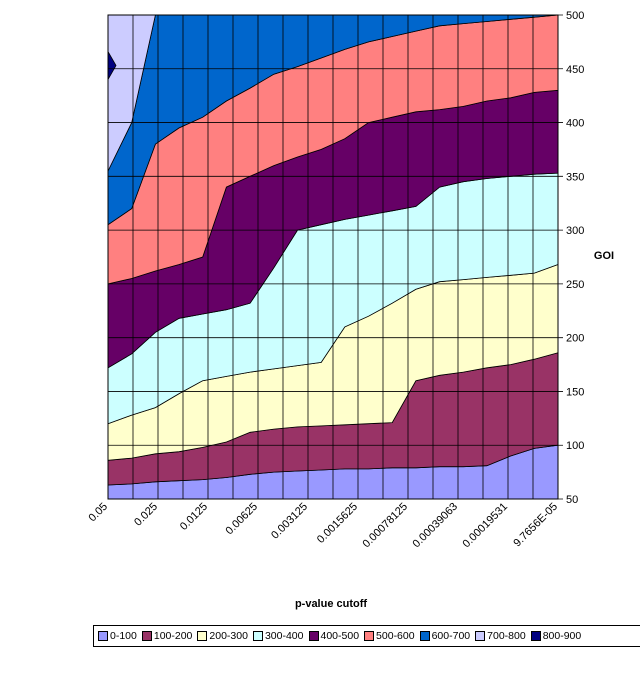  Describe the element at coordinates (604, 256) in the screenshot. I see `y-axis-title: GOI` at that location.